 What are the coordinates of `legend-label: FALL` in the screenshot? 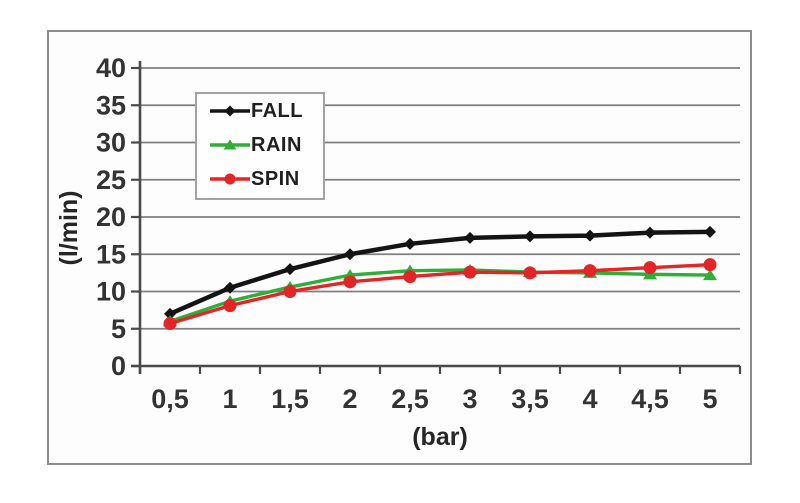 It's located at (277, 110).